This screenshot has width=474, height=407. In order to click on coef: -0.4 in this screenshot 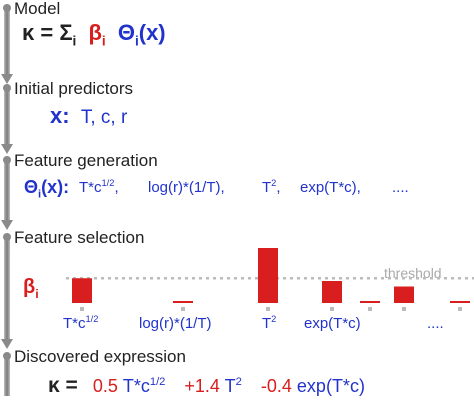, I will do `click(276, 386)`.